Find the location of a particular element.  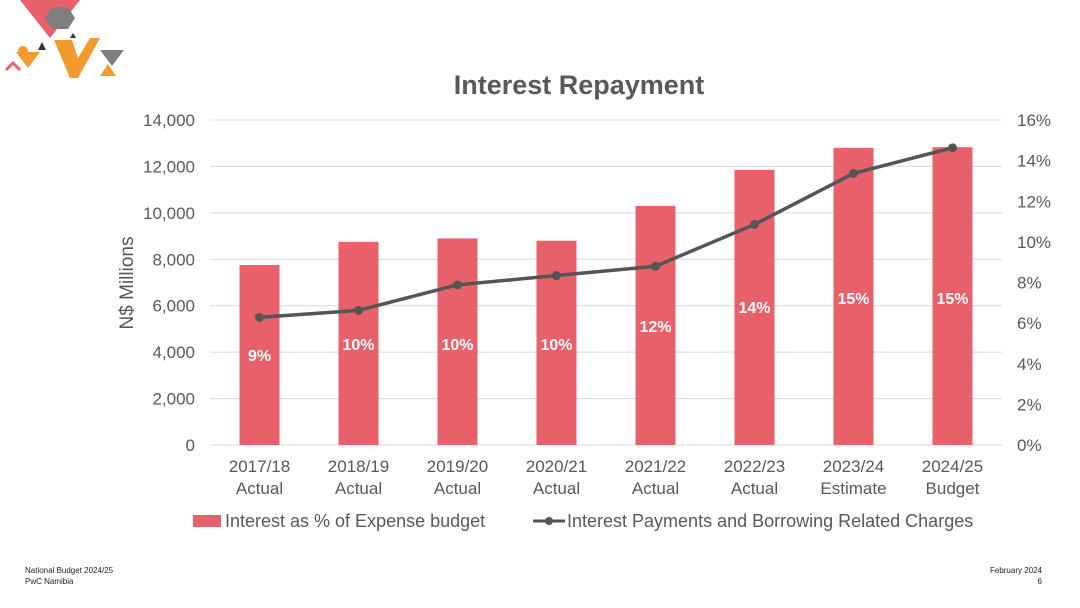

footer-date: February 2024 is located at coordinates (1015, 570).